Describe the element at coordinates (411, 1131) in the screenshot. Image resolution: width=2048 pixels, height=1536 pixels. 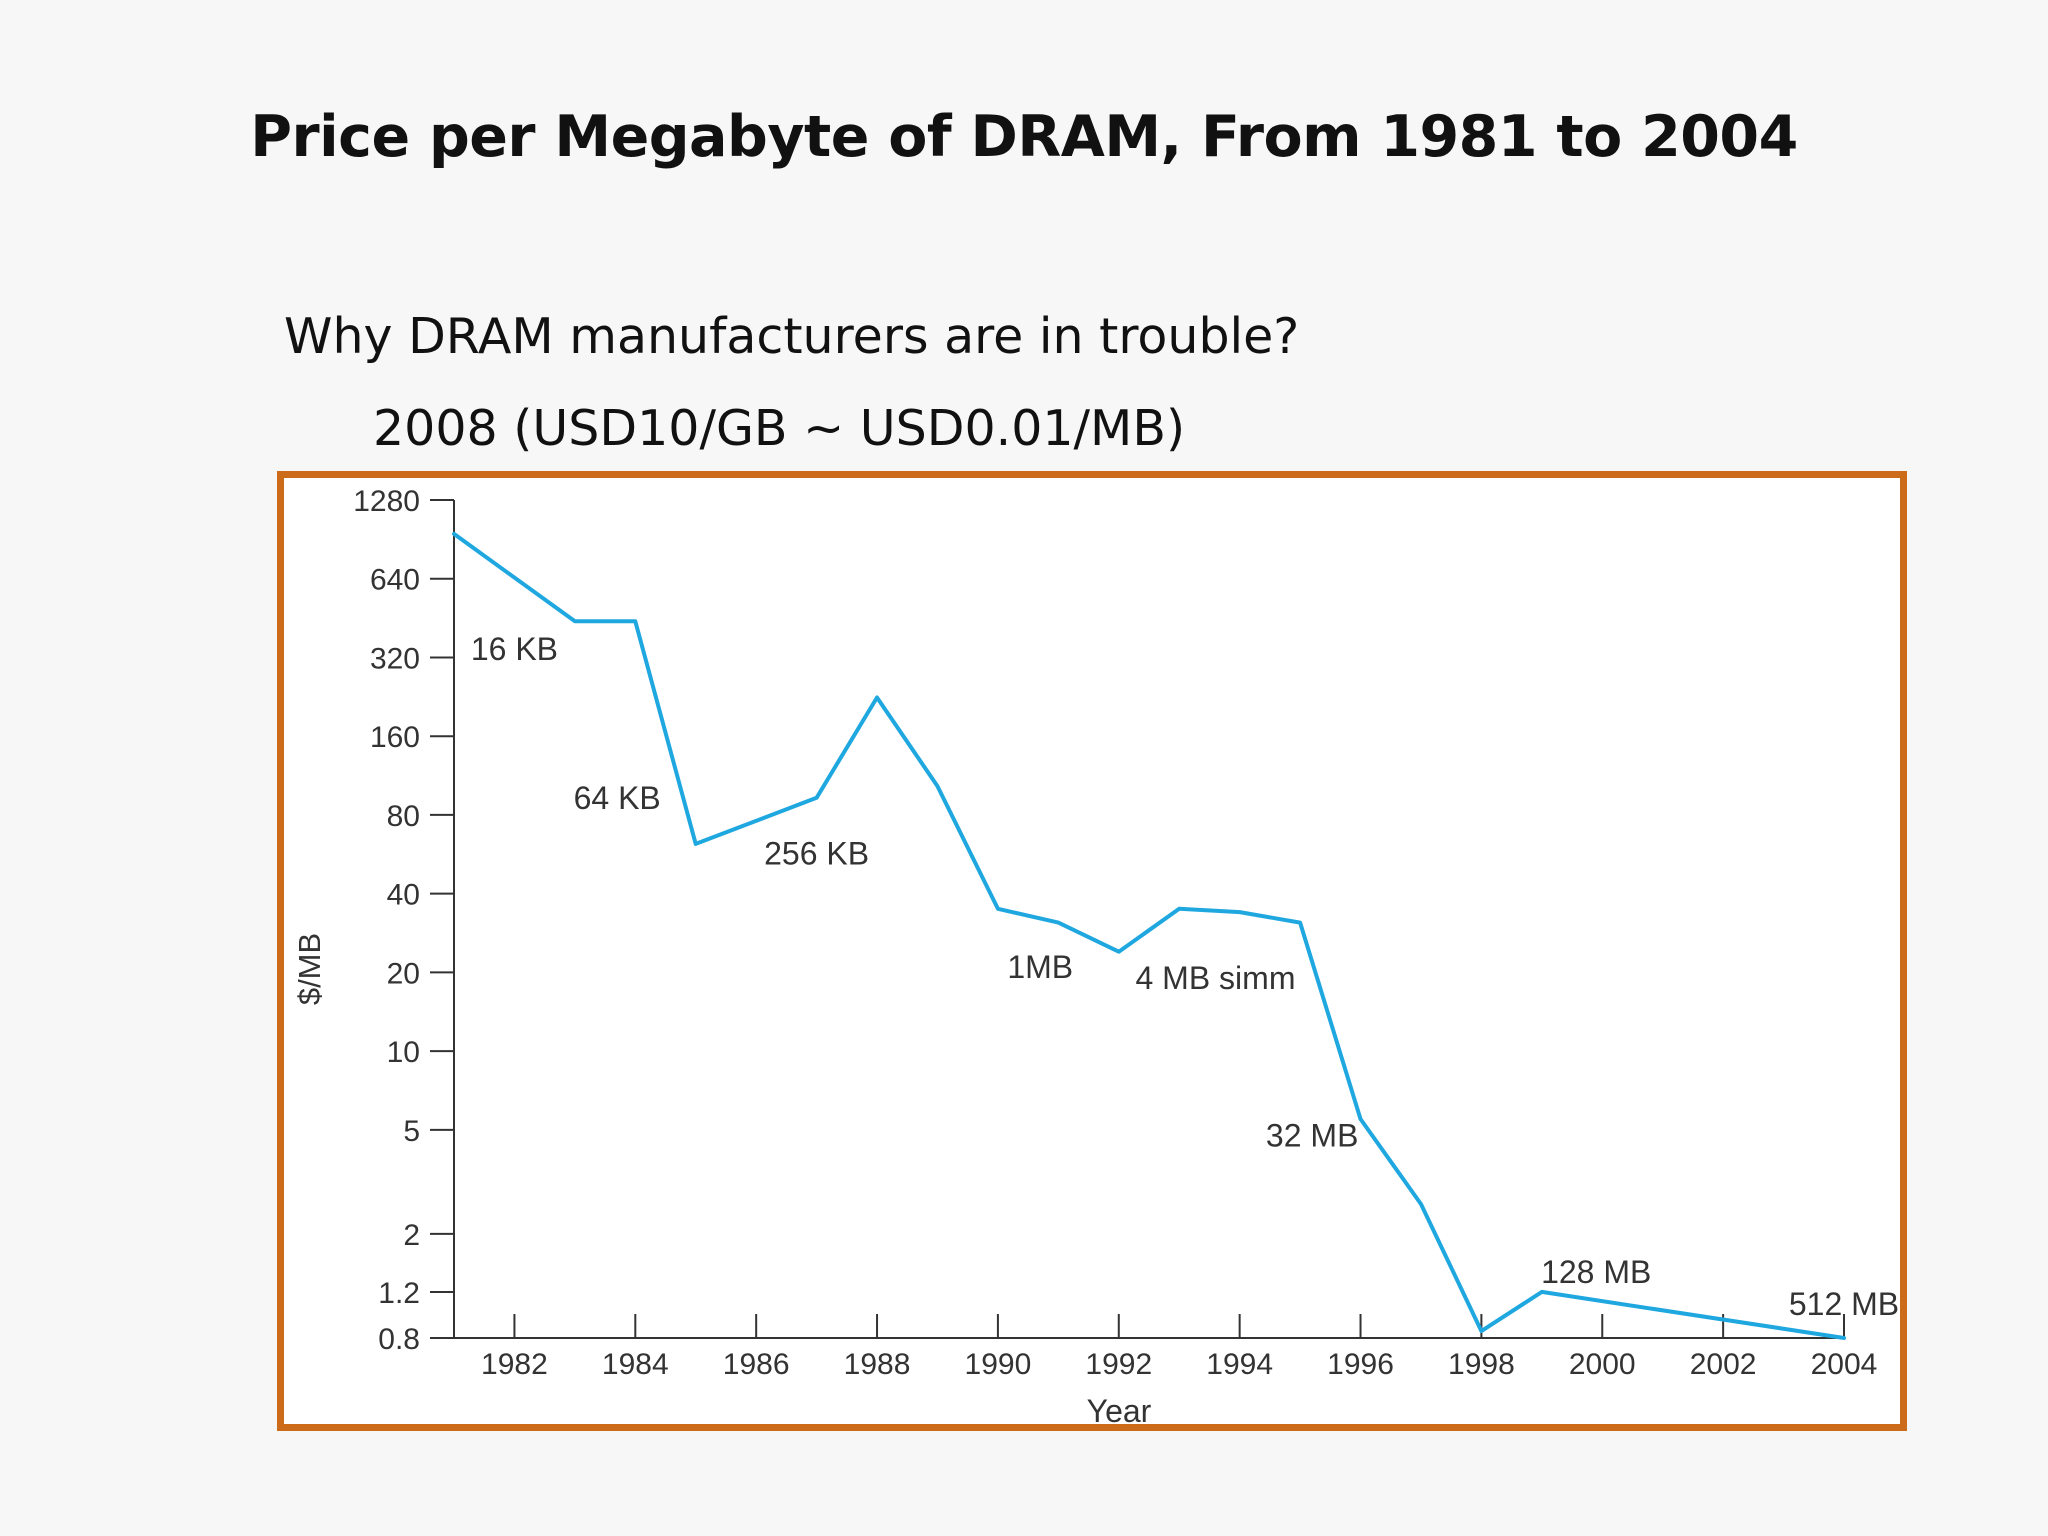
I see `y-tick-label: 5` at that location.